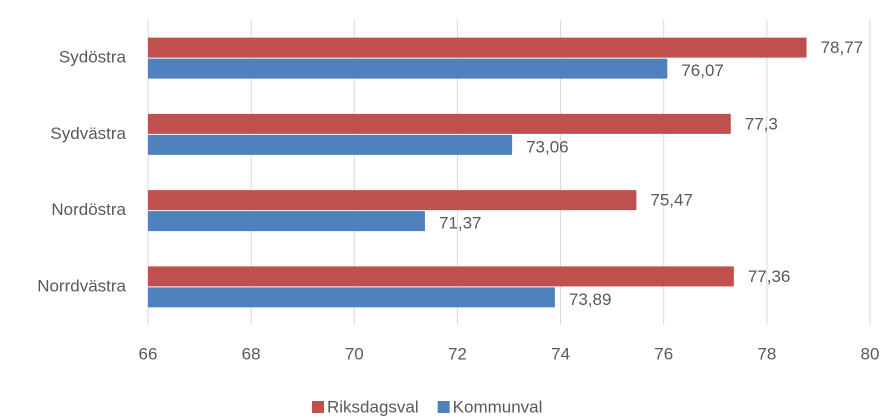 Image resolution: width=888 pixels, height=418 pixels. Describe the element at coordinates (769, 276) in the screenshot. I see `value-label: 77,36` at that location.